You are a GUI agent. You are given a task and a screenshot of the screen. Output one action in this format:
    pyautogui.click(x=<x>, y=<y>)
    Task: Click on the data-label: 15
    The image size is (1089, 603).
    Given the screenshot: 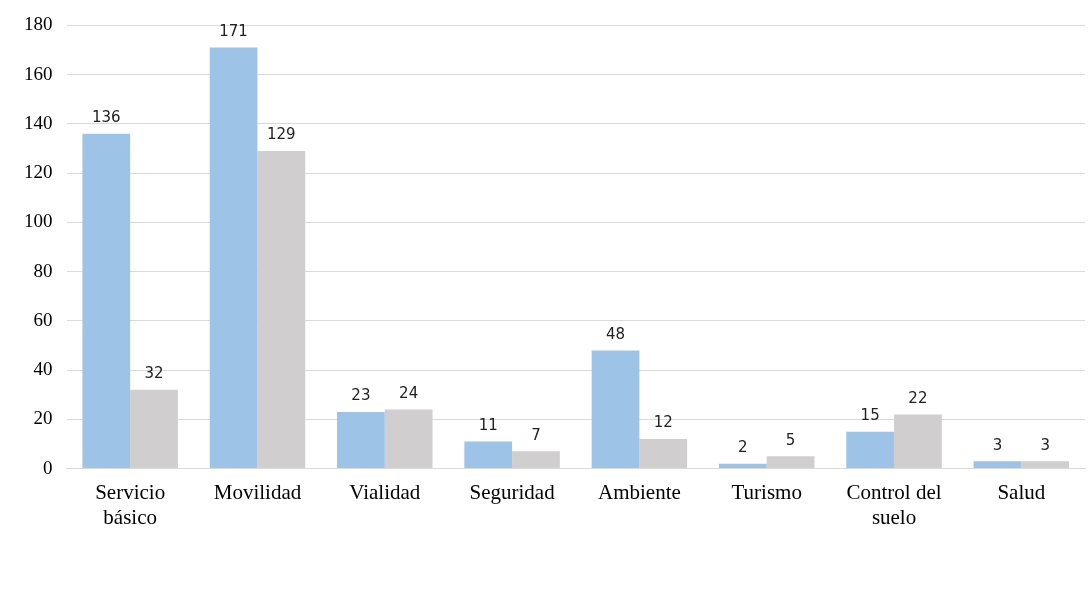 What is the action you would take?
    pyautogui.click(x=870, y=415)
    